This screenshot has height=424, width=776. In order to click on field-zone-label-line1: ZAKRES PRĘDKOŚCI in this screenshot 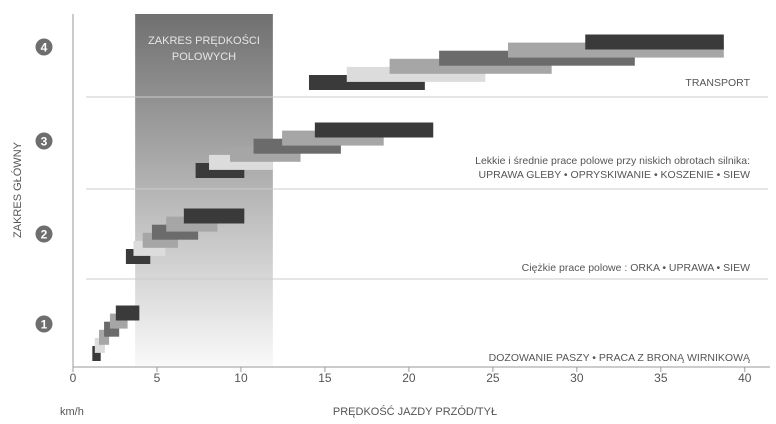, I will do `click(204, 40)`.